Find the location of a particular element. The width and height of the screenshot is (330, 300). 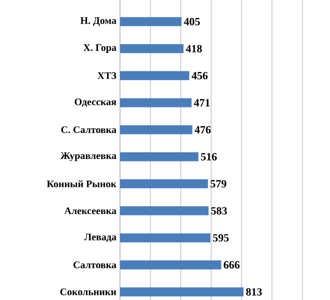

y-tick-label: Конный Рынок is located at coordinates (81, 184).